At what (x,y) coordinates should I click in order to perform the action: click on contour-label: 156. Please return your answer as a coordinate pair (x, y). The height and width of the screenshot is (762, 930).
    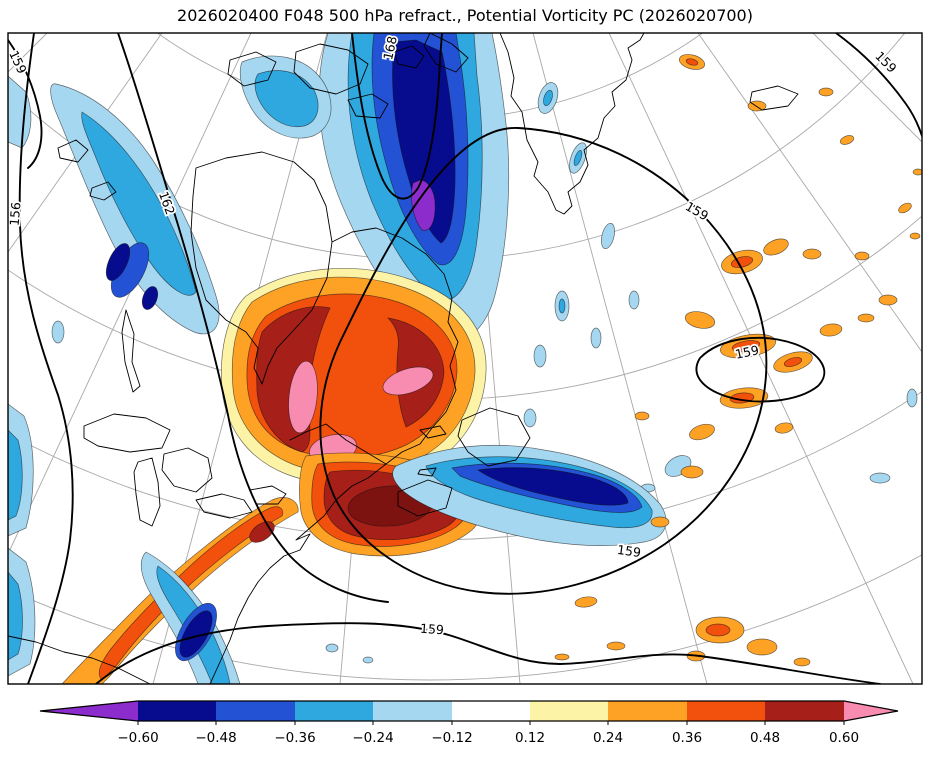
    Looking at the image, I should click on (14, 213).